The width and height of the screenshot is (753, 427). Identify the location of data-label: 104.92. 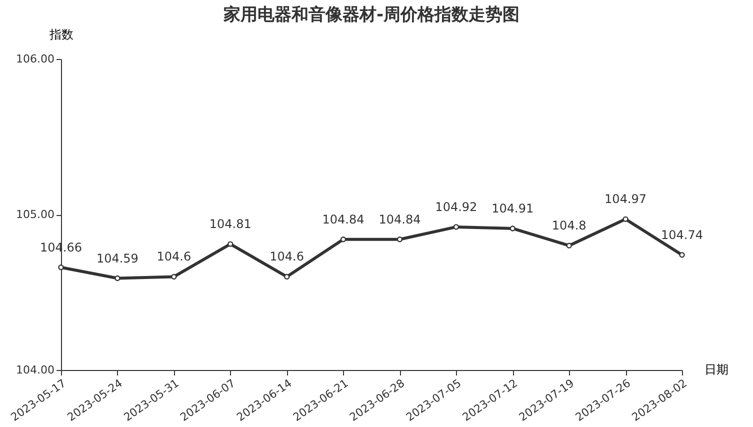
(456, 207).